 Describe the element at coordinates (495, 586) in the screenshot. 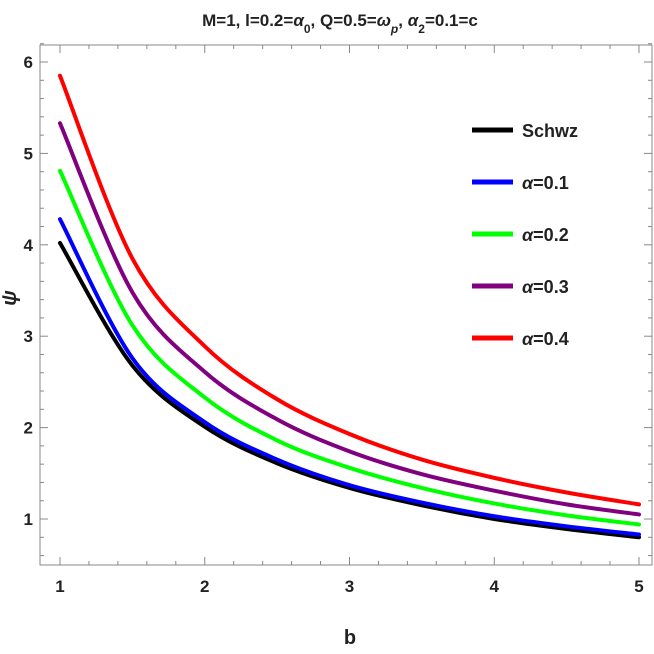

I see `x-tick-label: 4` at that location.